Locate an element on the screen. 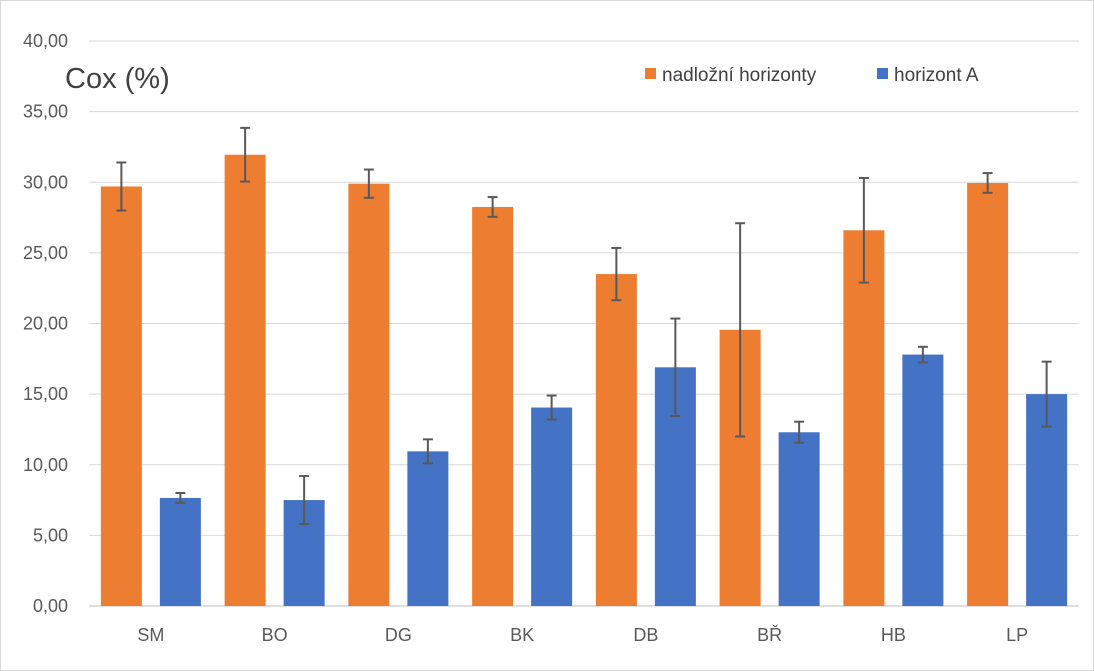 The width and height of the screenshot is (1094, 671). y-tick-label: 5,00 is located at coordinates (50, 535).